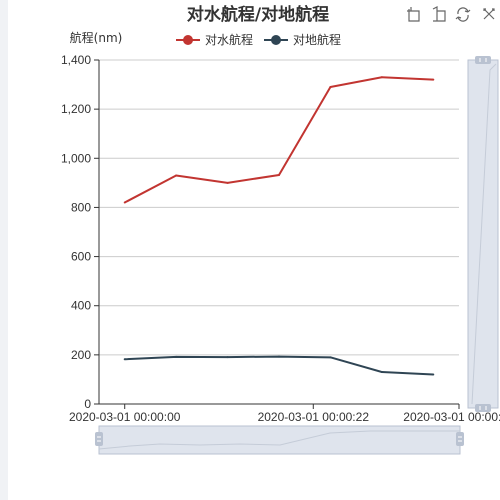 The height and width of the screenshot is (500, 500). I want to click on restore-icon, so click(463, 14).